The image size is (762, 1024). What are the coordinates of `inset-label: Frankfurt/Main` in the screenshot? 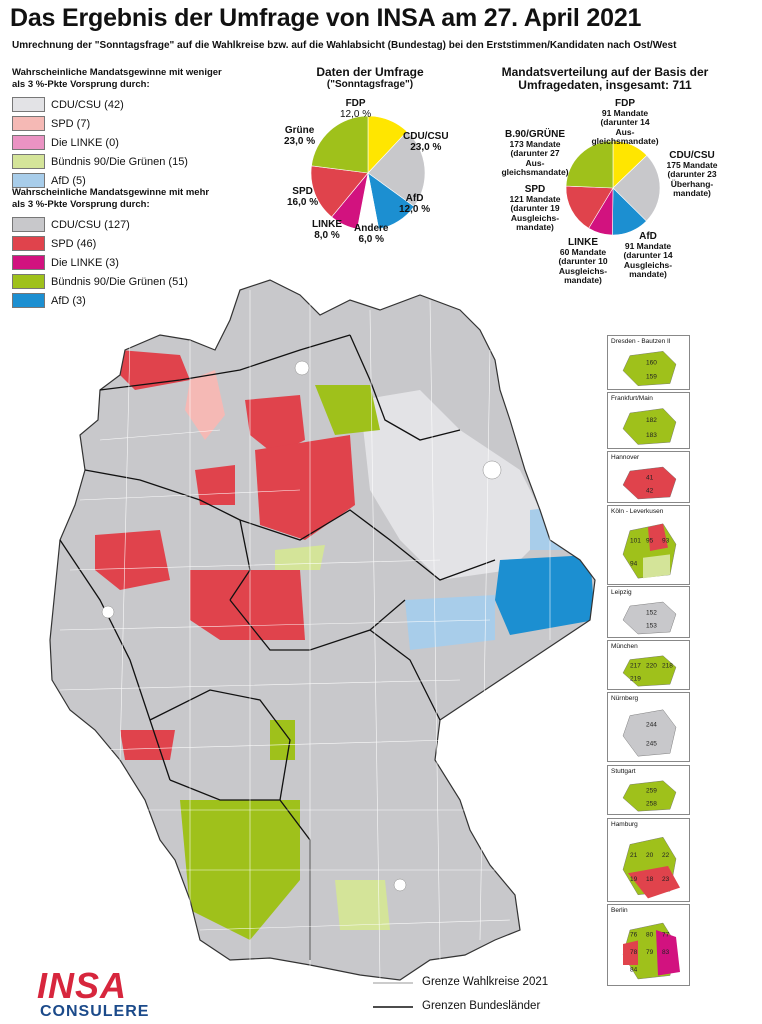 It's located at (632, 398).